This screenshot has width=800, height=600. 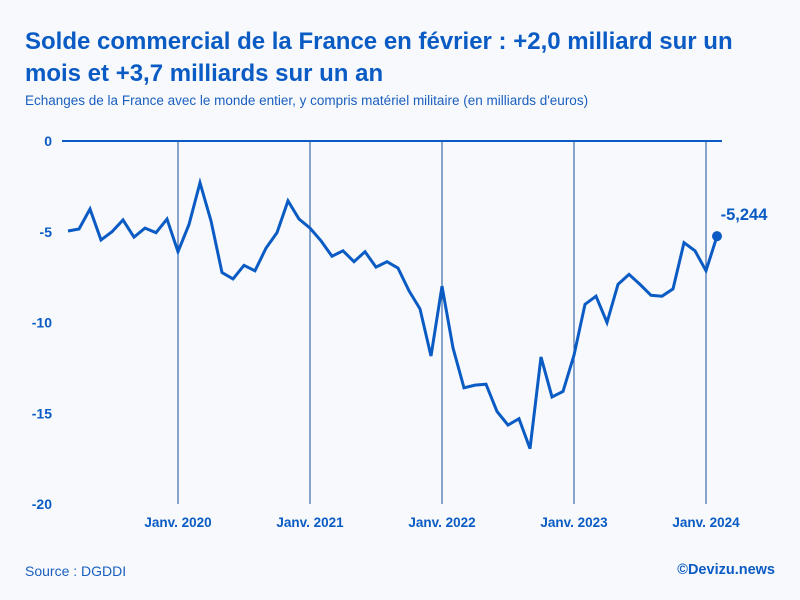 What do you see at coordinates (574, 522) in the screenshot?
I see `x-tick-label: Janv. 2023` at bounding box center [574, 522].